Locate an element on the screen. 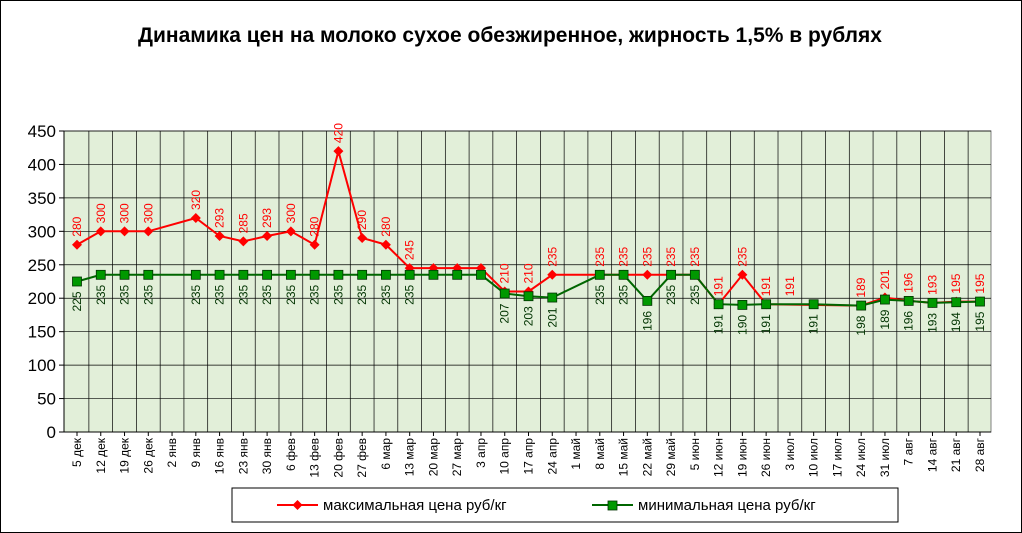  x-tick-label: 29 май is located at coordinates (671, 457).